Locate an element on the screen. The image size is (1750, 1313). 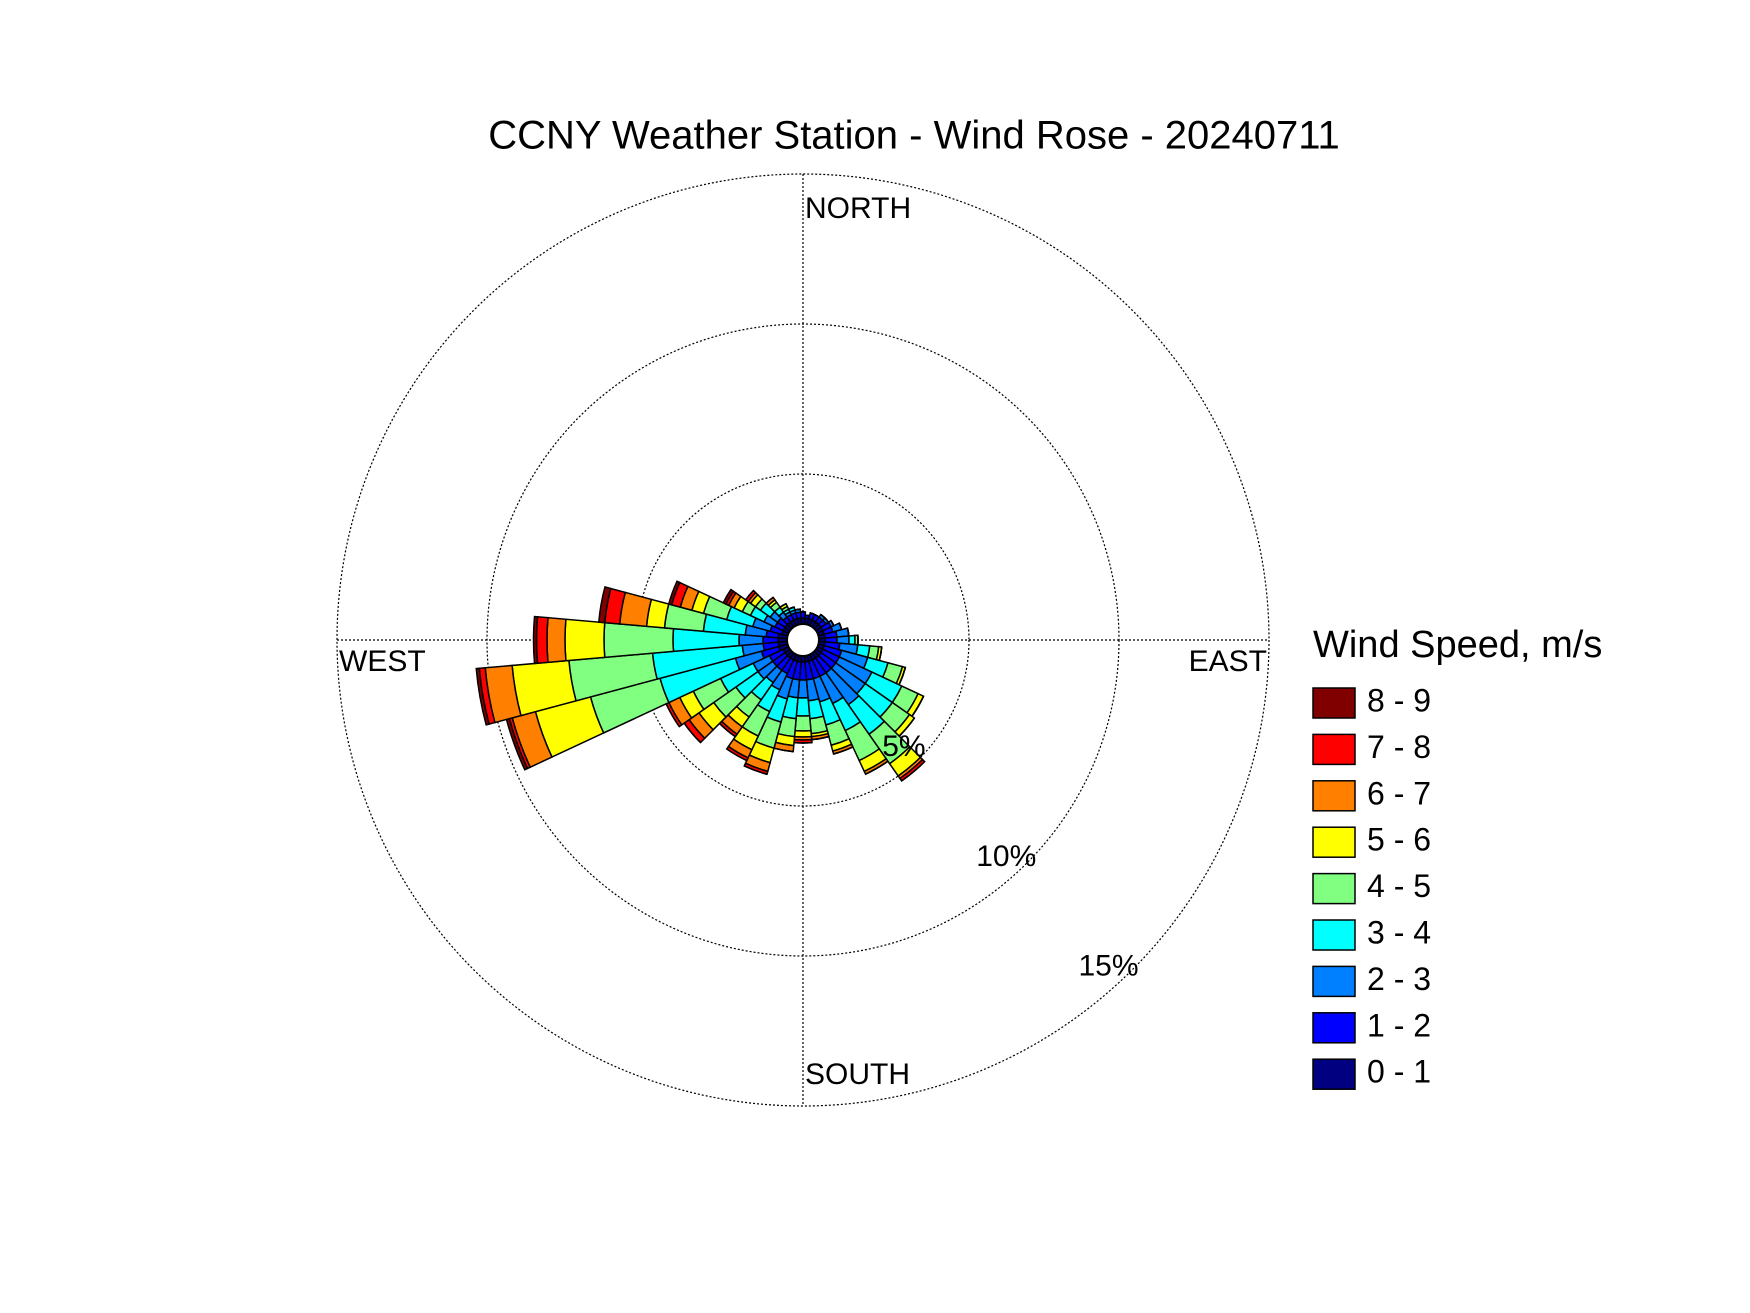
r-tick-label: 15% is located at coordinates (1109, 966).